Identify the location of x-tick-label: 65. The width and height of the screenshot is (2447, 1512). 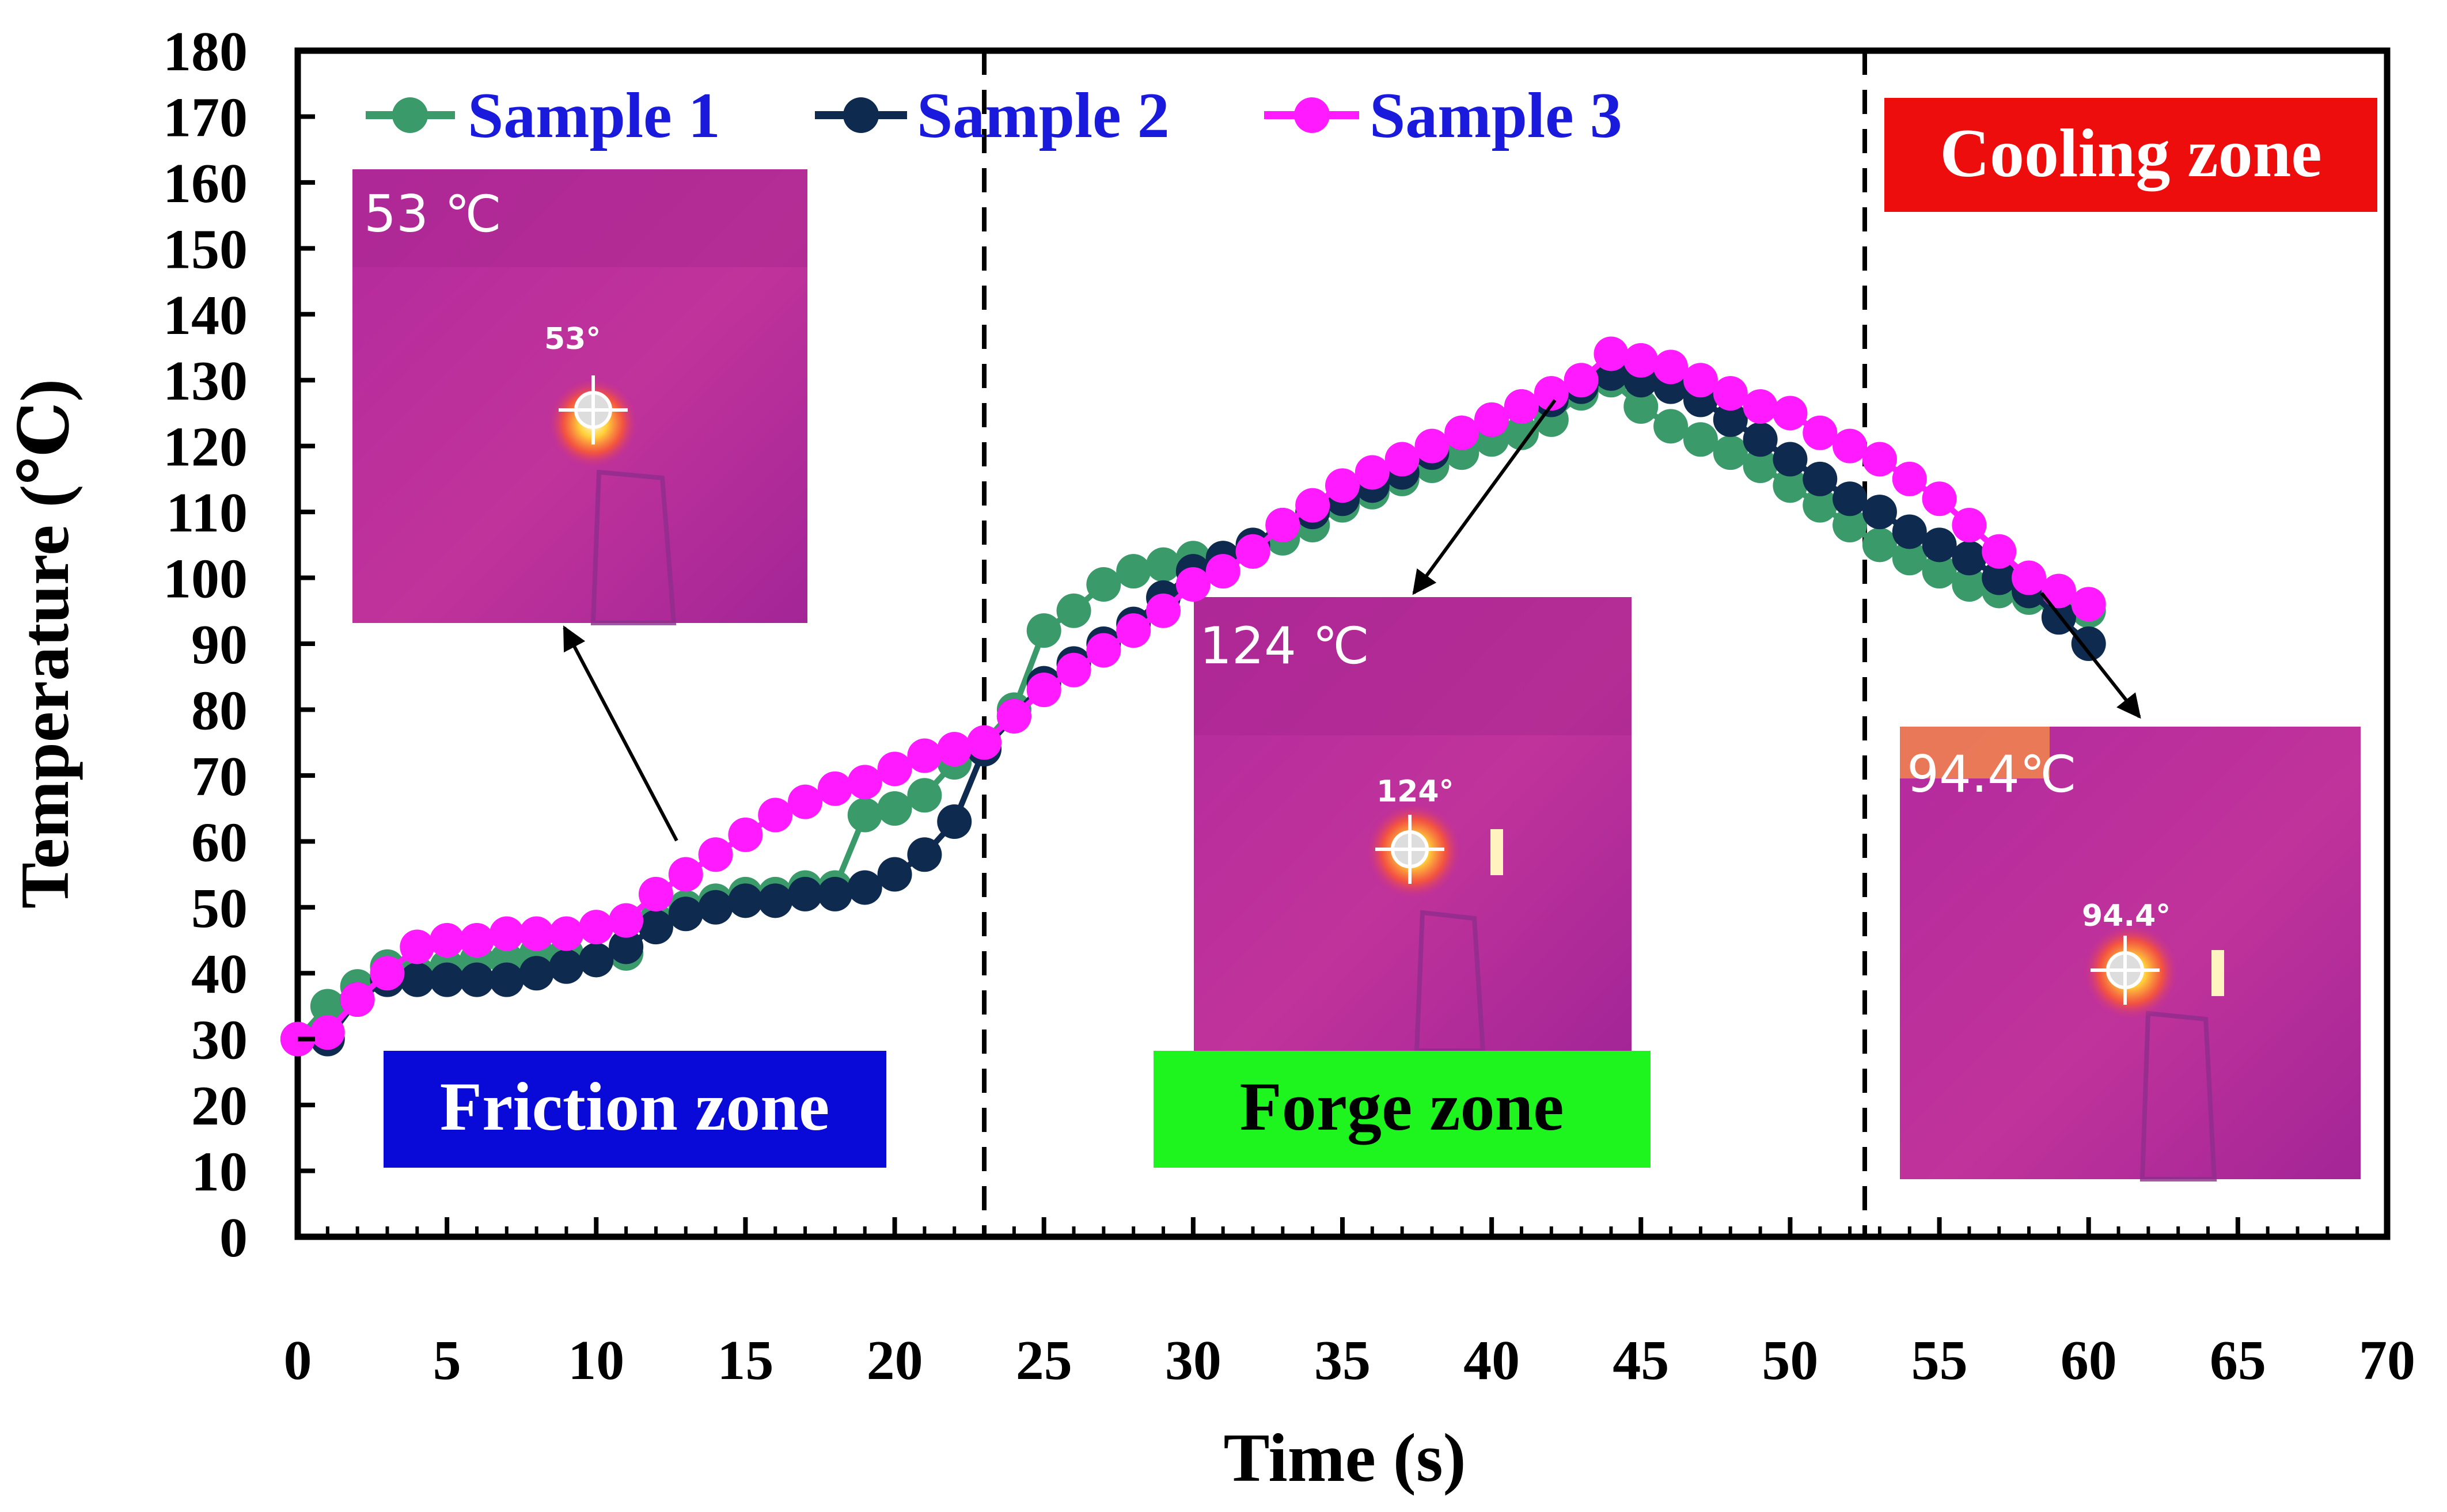
(2238, 1360).